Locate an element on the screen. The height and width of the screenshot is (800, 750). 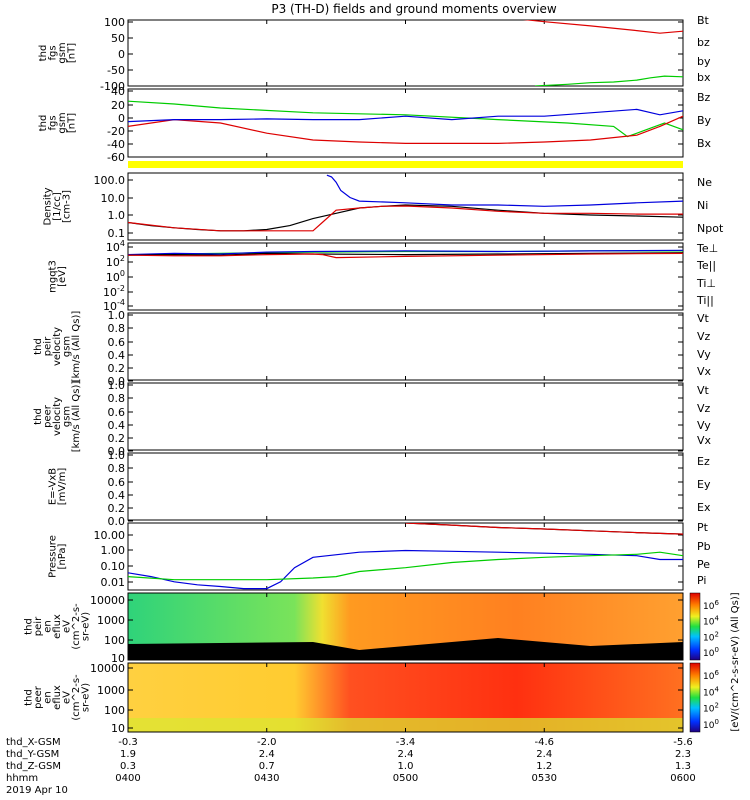
orbit-value: -4.6 is located at coordinates (544, 742).